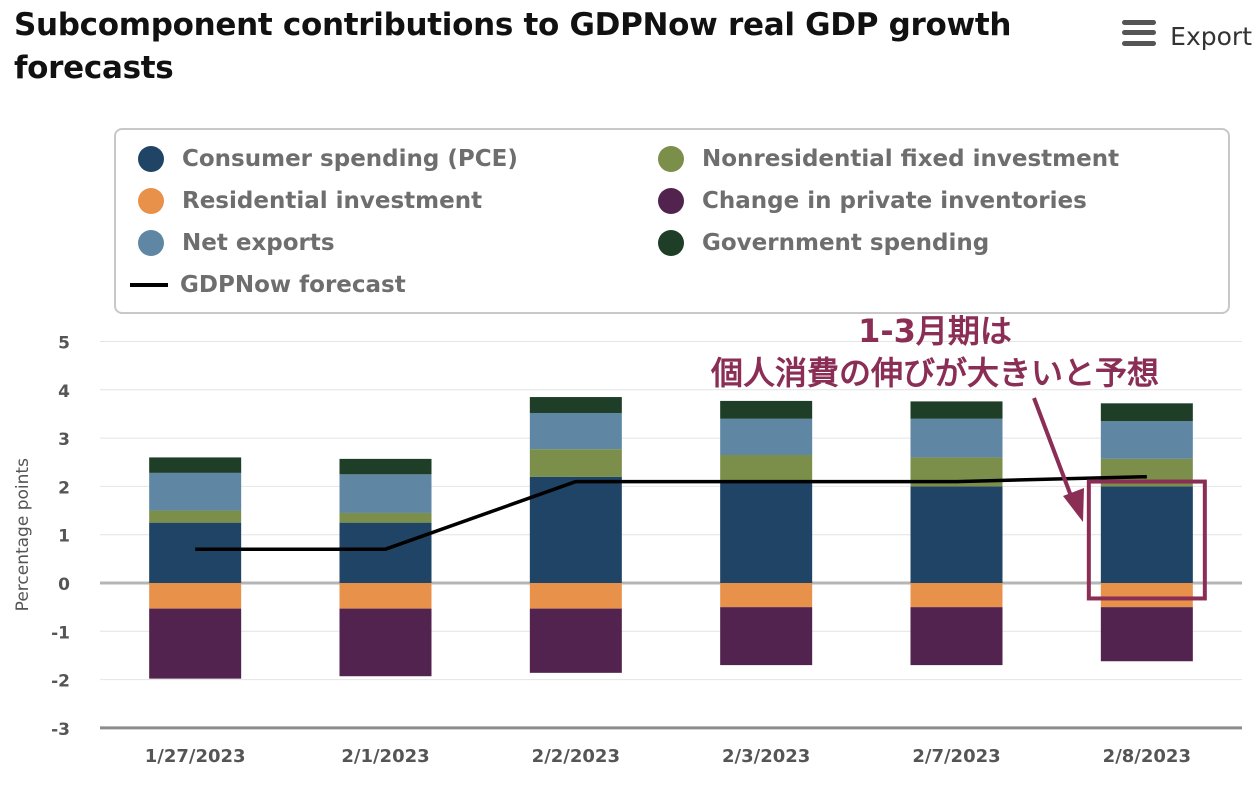 Image resolution: width=1258 pixels, height=788 pixels. I want to click on y-tick-label: -2, so click(60, 682).